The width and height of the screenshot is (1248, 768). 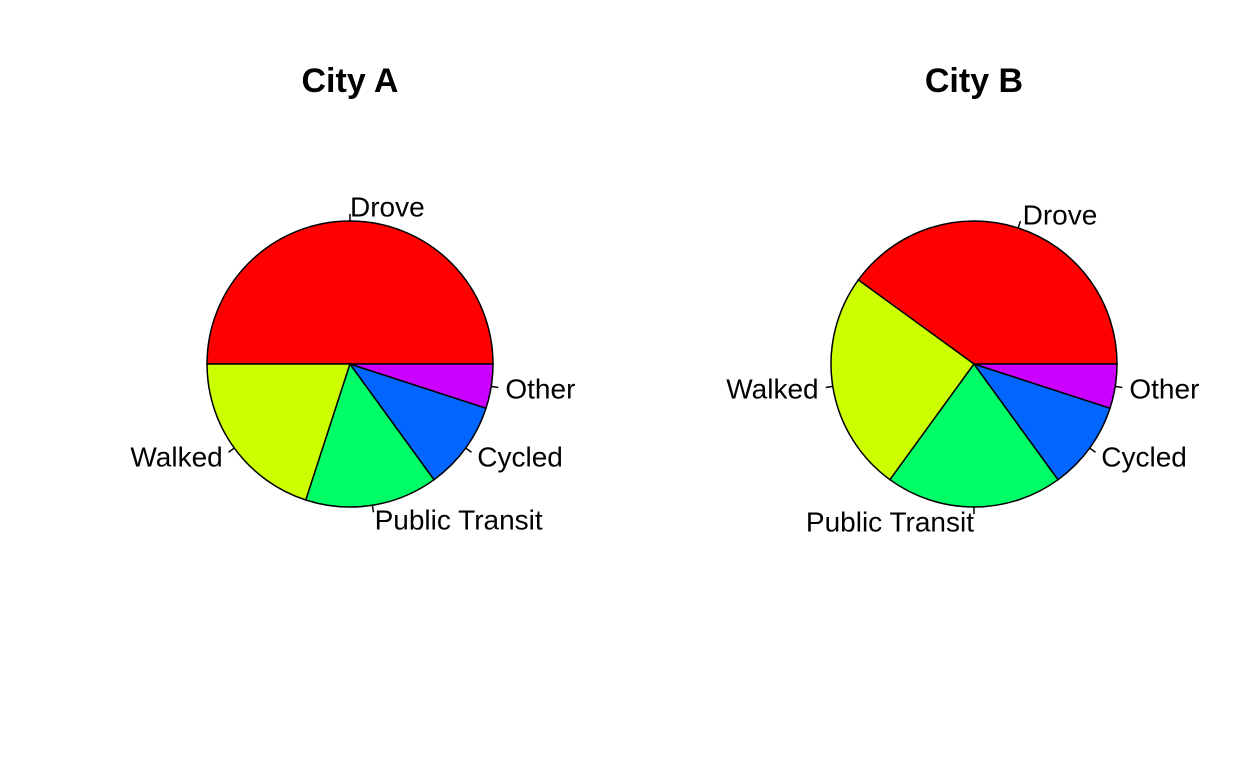 What do you see at coordinates (350, 81) in the screenshot?
I see `chart-title: City A` at bounding box center [350, 81].